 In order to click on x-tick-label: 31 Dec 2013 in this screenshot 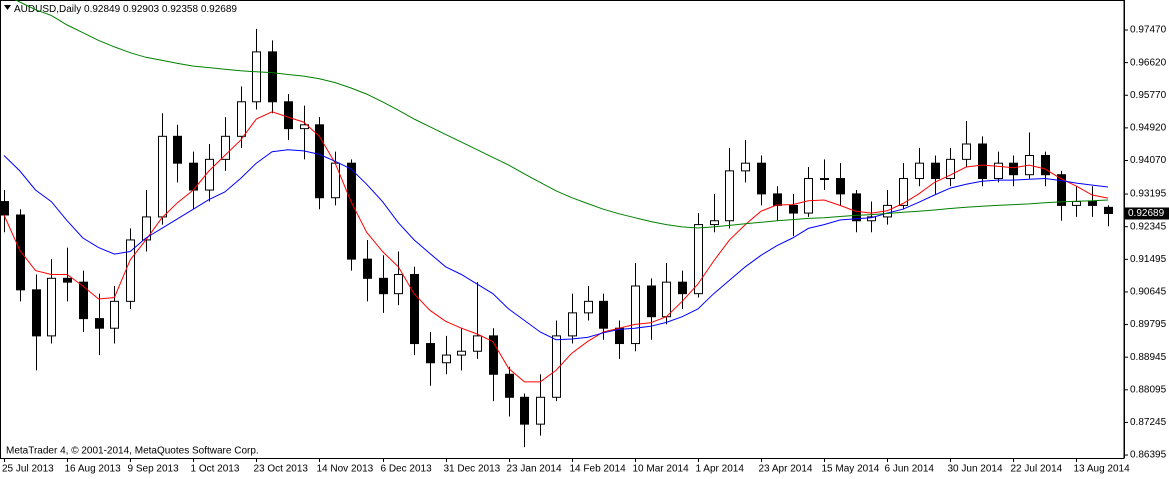, I will do `click(472, 469)`.